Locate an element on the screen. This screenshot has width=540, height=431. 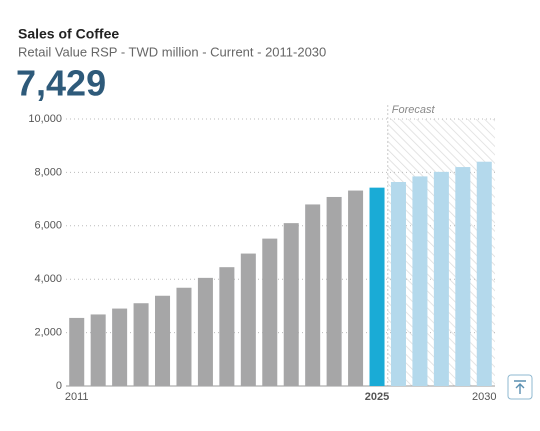
y-tick-label: 0 is located at coordinates (59, 386).